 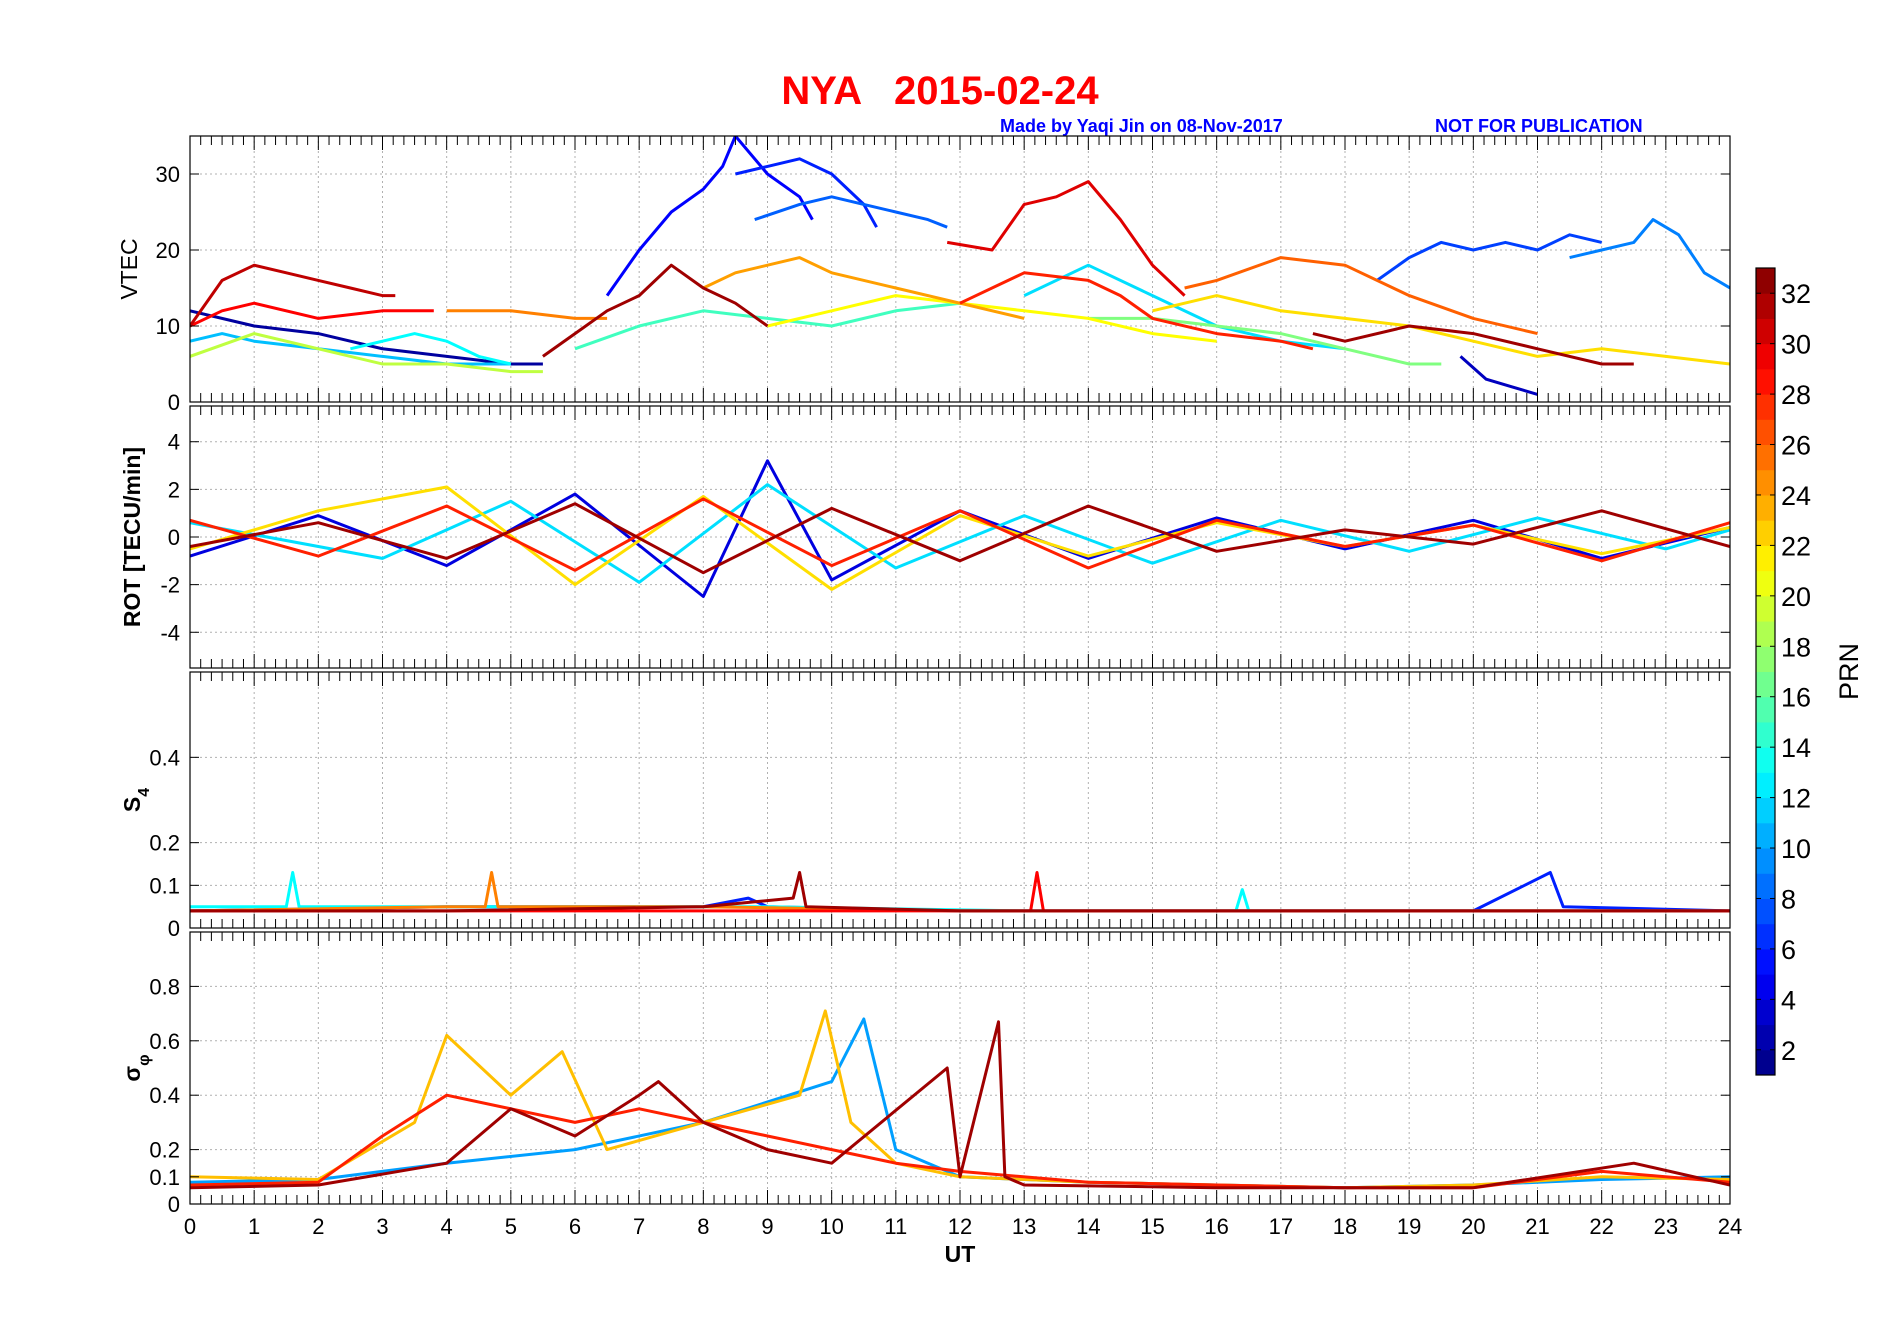 I want to click on colorbar-tick-label: 24, so click(x=1796, y=496).